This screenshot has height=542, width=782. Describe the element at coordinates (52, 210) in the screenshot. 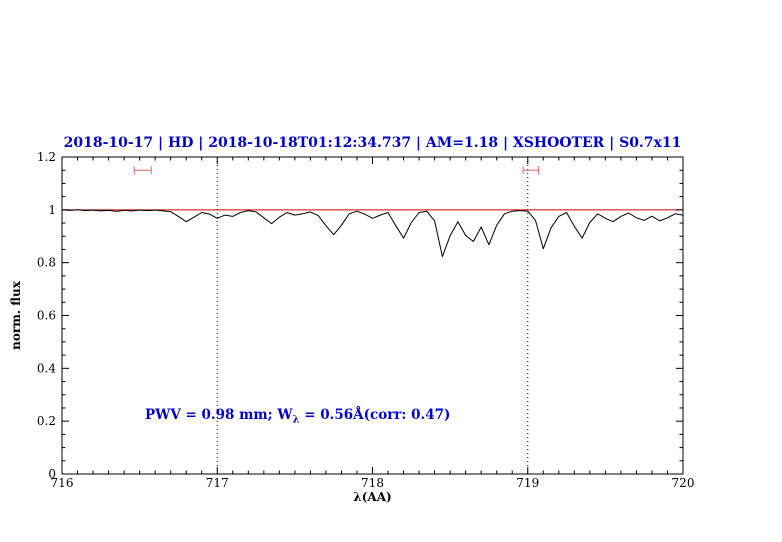

I see `y-tick-label: 1` at that location.